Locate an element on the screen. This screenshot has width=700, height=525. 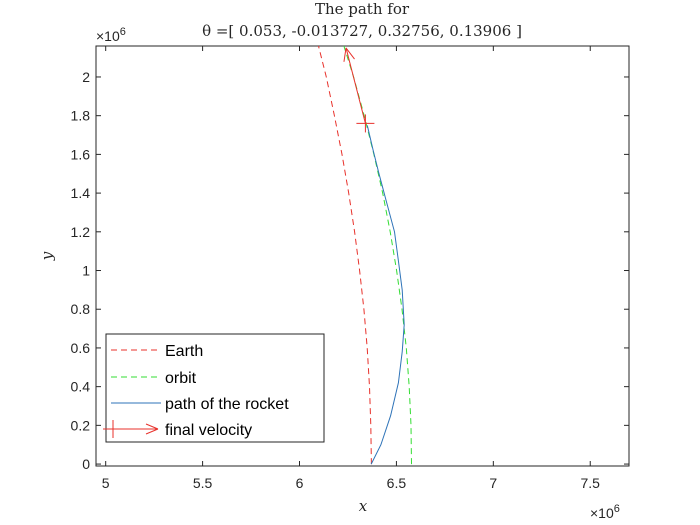
legend-swatch-final-velocity is located at coordinates (131, 429).